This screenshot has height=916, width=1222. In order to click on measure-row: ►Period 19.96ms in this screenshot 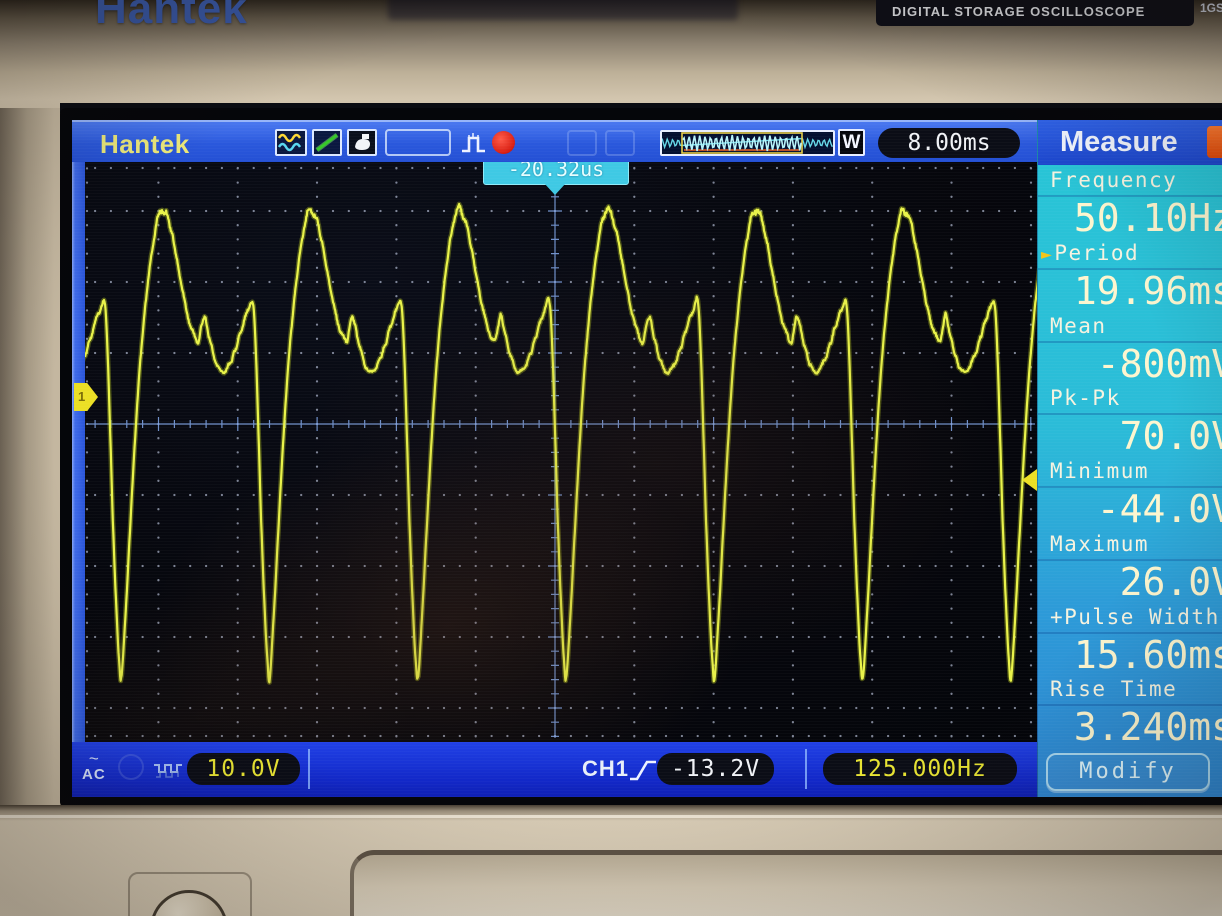, I will do `click(1130, 275)`.